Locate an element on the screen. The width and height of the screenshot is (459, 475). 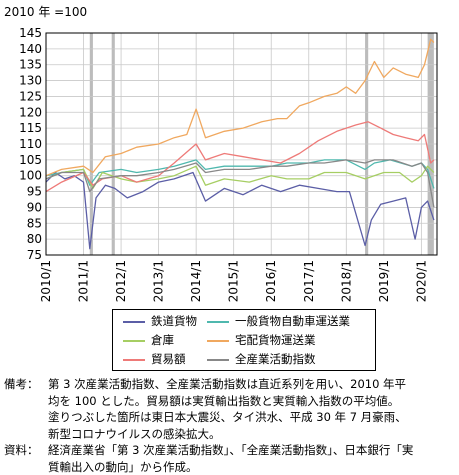
legend-item-trade-value: 貿易額 is located at coordinates (154, 359).